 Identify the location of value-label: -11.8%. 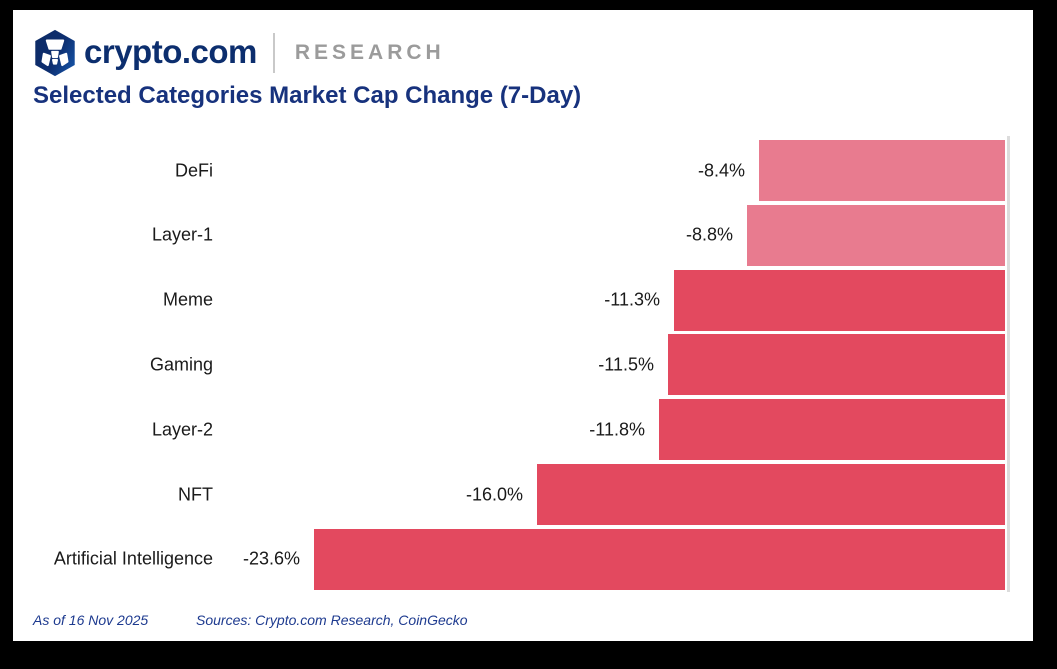
(617, 429).